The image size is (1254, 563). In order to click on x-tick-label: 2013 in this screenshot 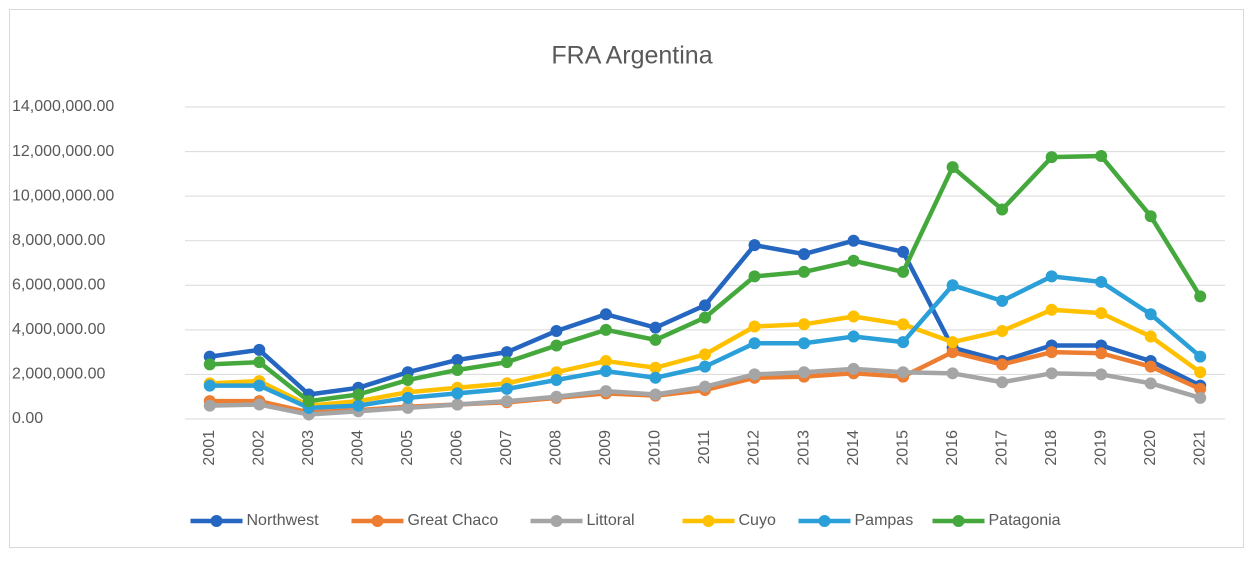, I will do `click(803, 448)`.